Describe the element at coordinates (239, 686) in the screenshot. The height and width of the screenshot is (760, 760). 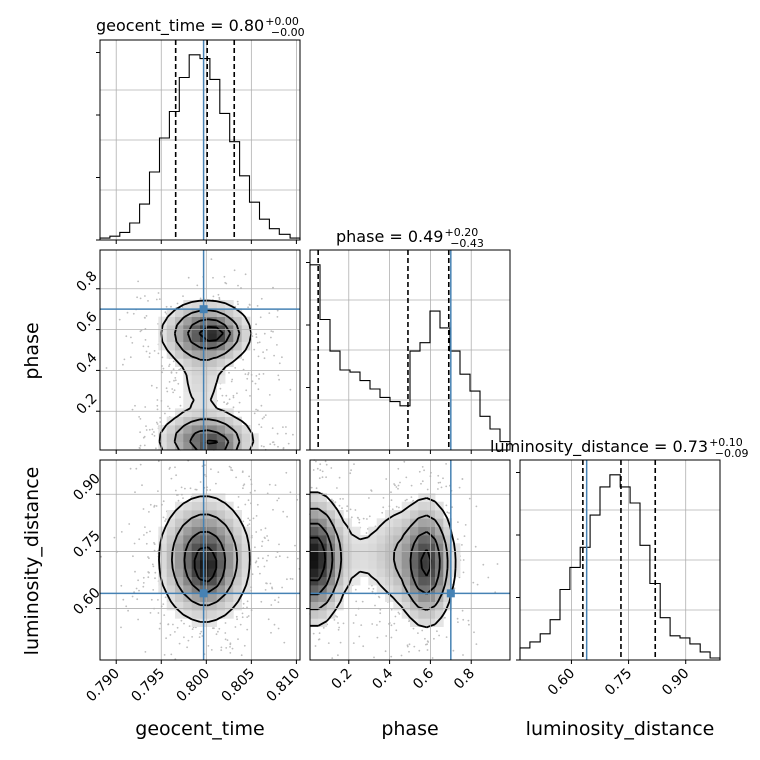
I see `xtick-label-geocent-time: 0.805` at that location.